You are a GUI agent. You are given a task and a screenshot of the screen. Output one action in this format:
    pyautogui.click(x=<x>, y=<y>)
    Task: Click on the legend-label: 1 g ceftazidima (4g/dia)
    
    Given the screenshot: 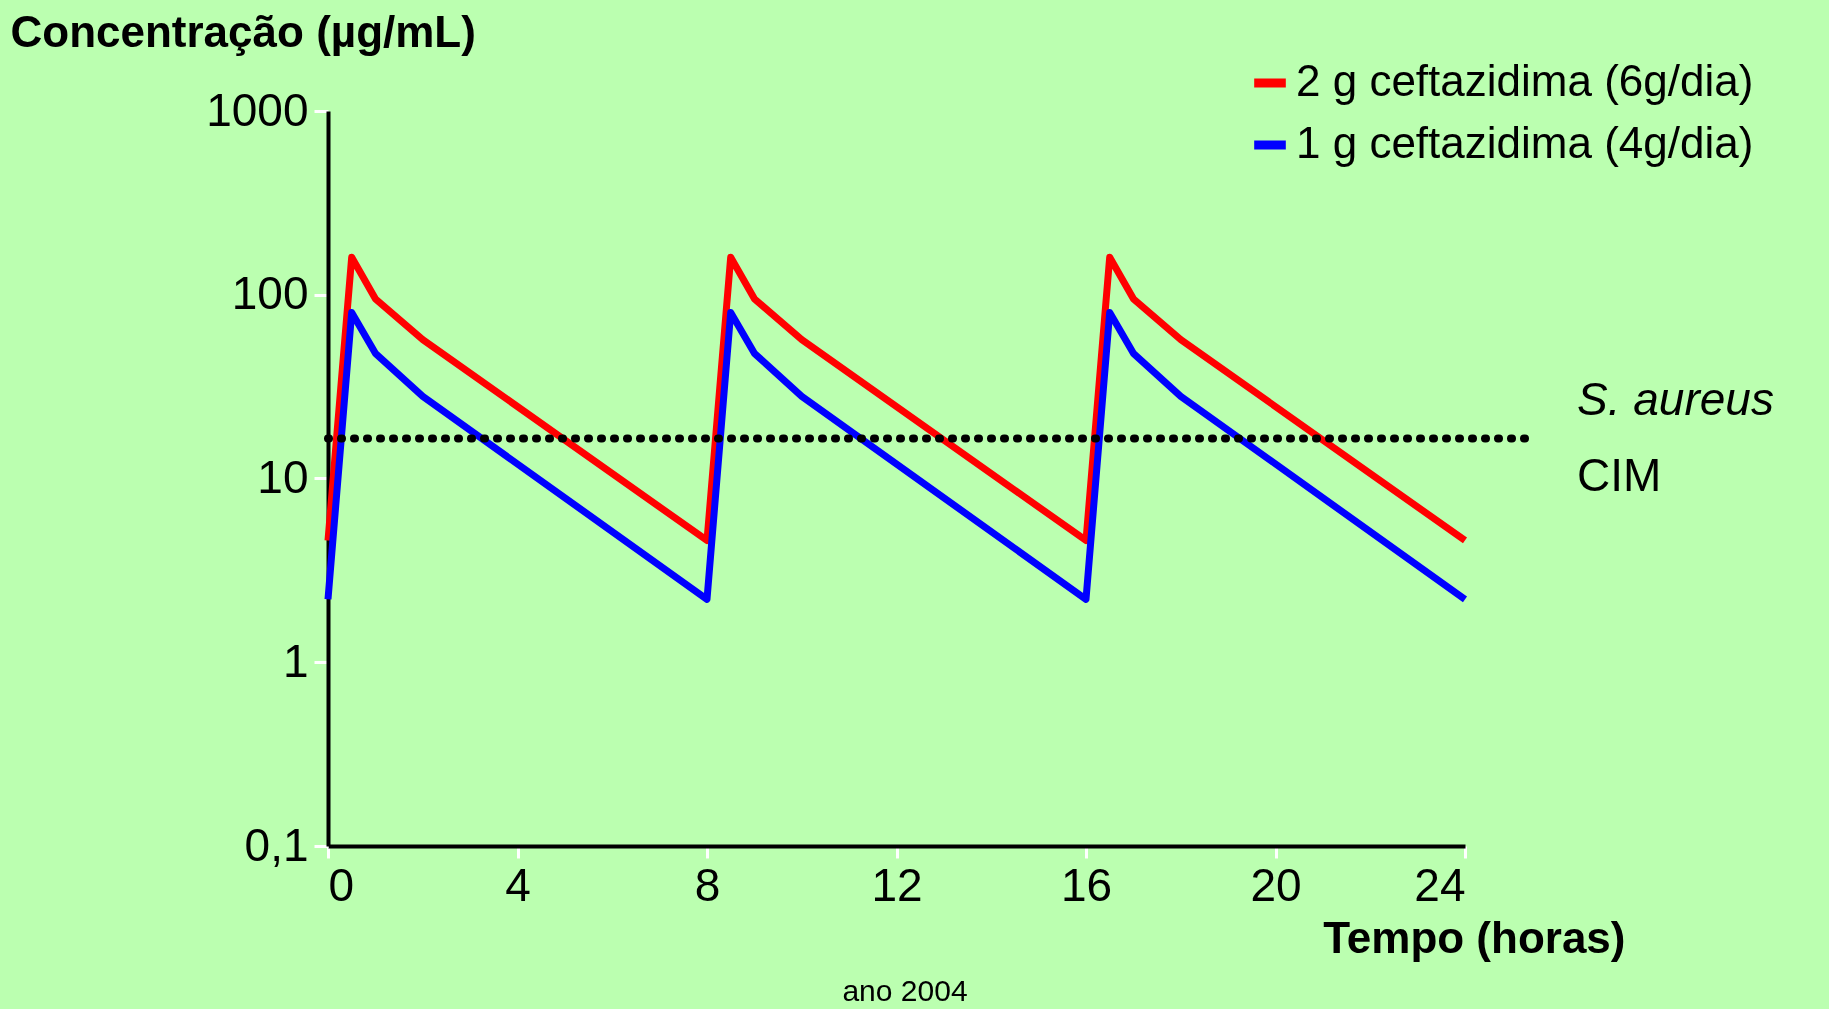 What is the action you would take?
    pyautogui.click(x=1525, y=142)
    